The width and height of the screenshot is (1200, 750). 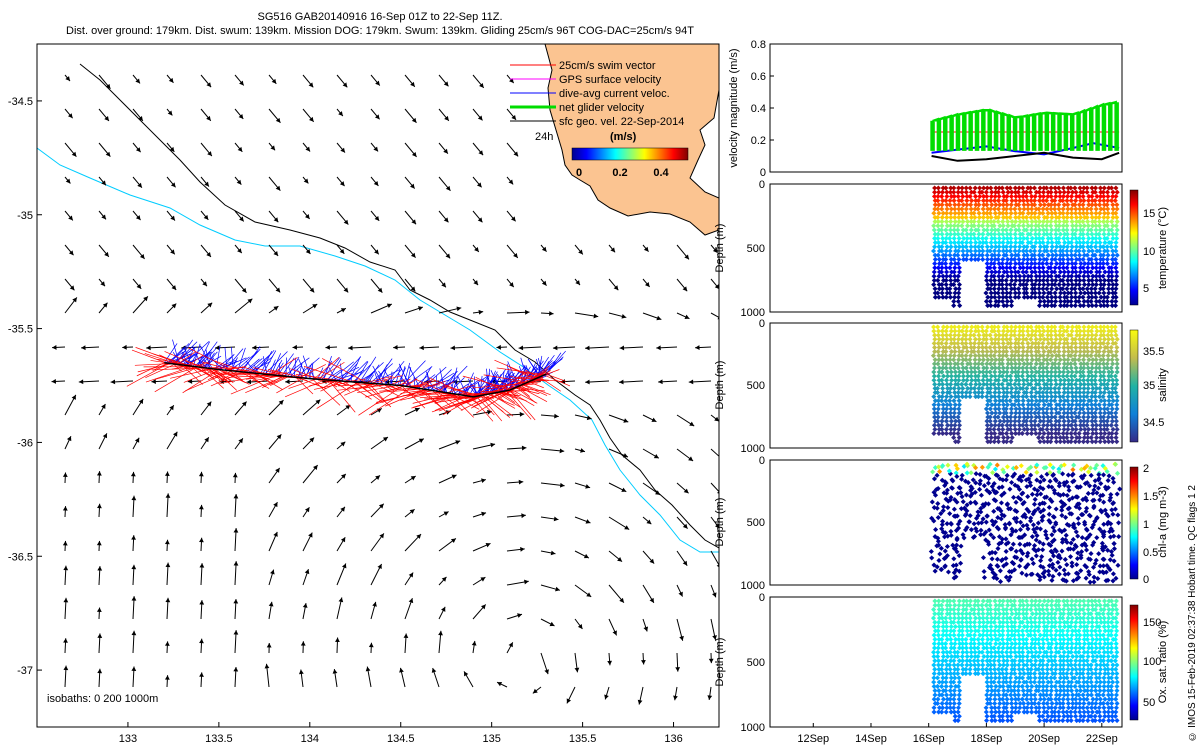 I want to click on map-xtick-label: 134, so click(x=310, y=739).